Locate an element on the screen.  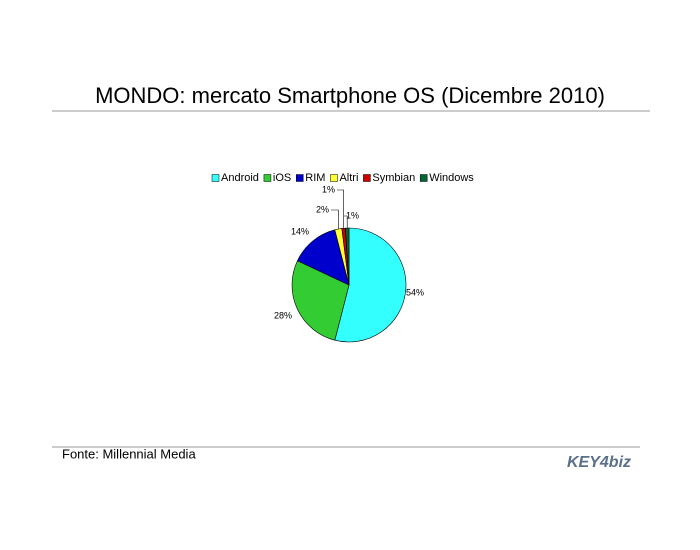
legend-label: Symbian is located at coordinates (393, 178).